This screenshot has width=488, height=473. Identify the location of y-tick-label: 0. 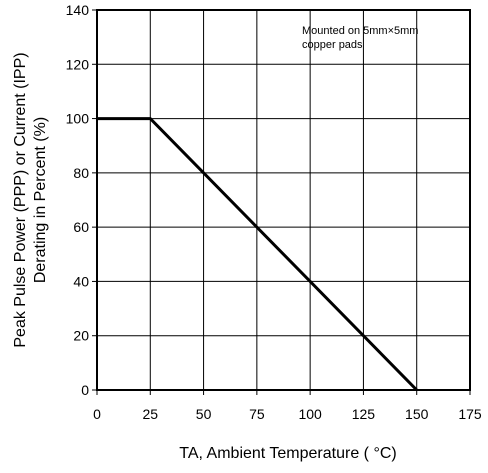
(85, 390).